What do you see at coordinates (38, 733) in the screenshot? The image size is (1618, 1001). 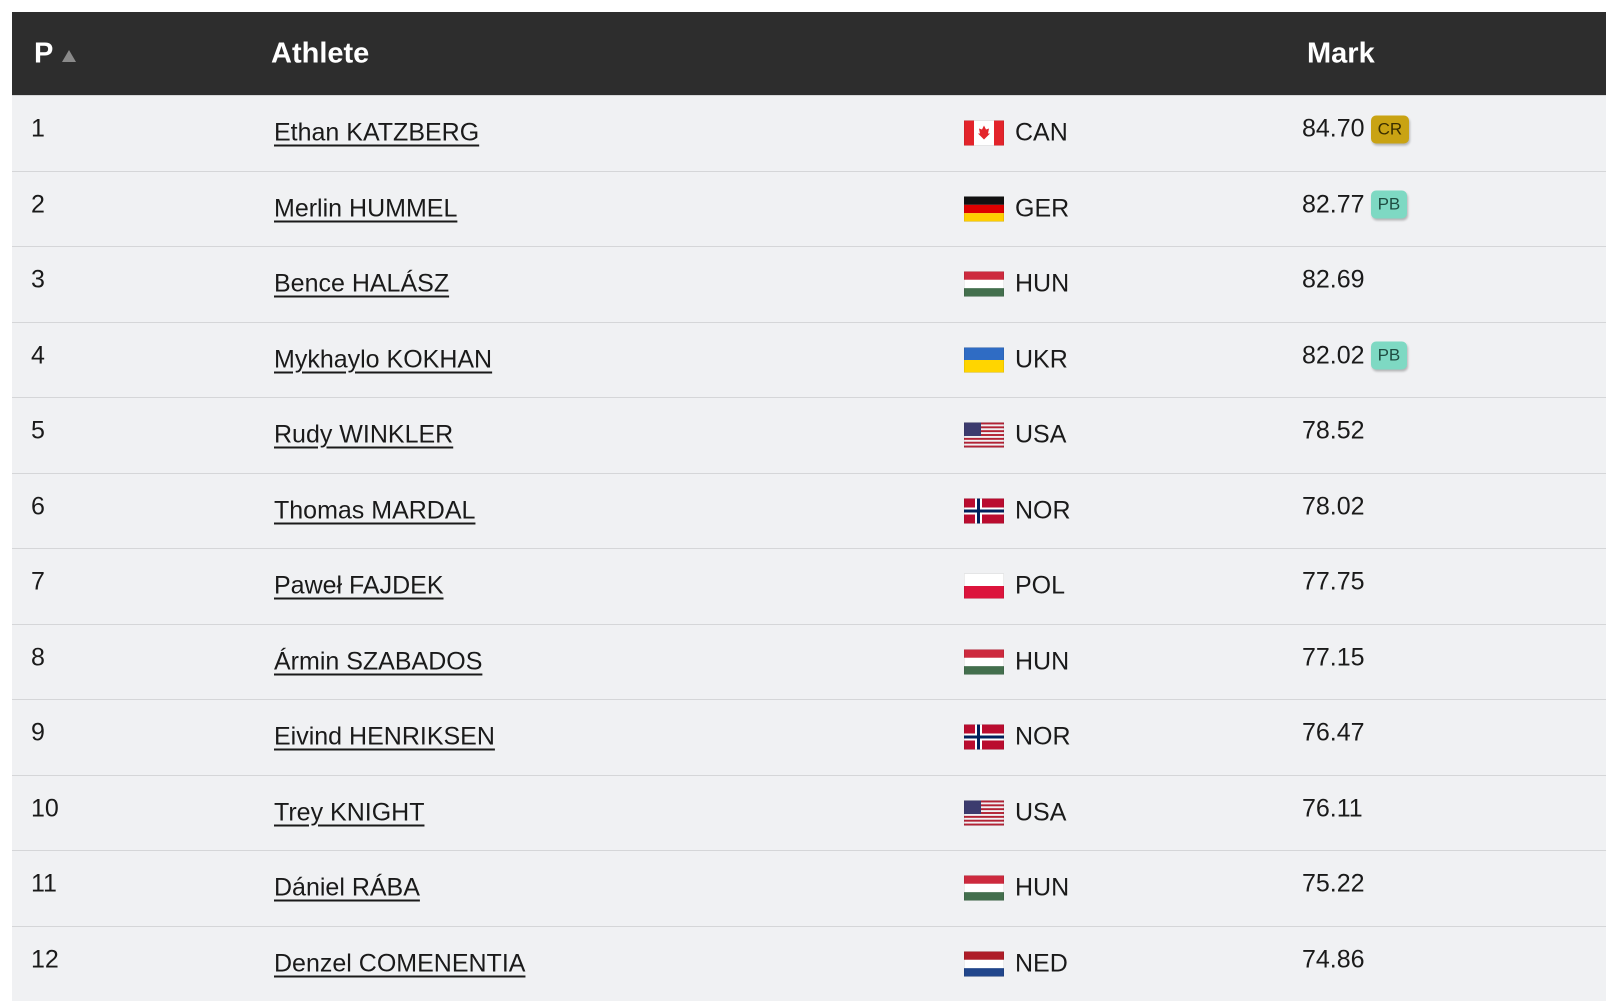 I see `place: 9` at bounding box center [38, 733].